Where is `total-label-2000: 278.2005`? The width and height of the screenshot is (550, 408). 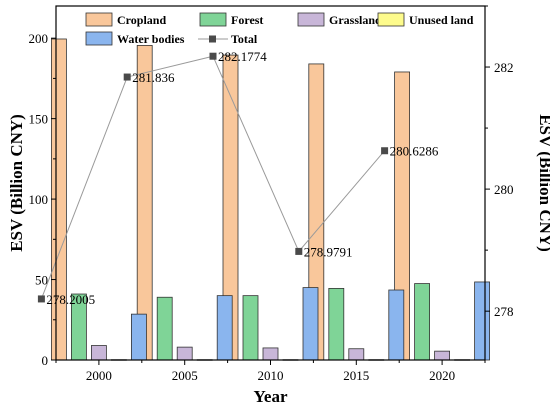
total-label-2000: 278.2005 is located at coordinates (70, 299).